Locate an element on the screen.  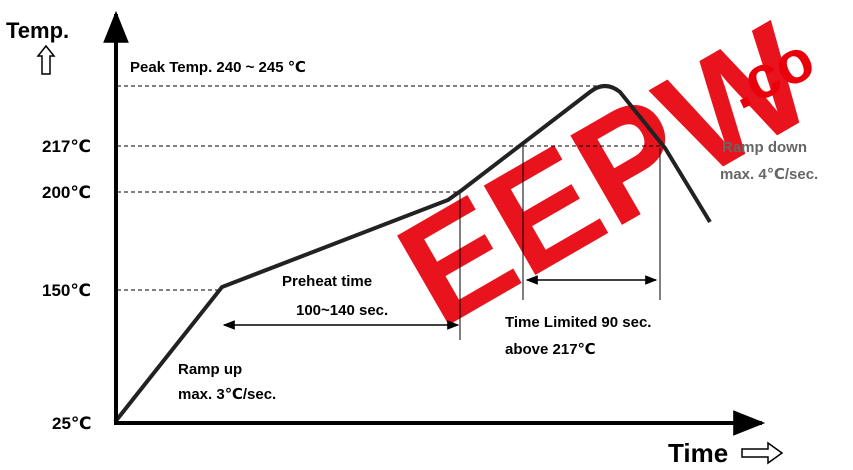
preheat-label: 100~140 sec. is located at coordinates (342, 310).